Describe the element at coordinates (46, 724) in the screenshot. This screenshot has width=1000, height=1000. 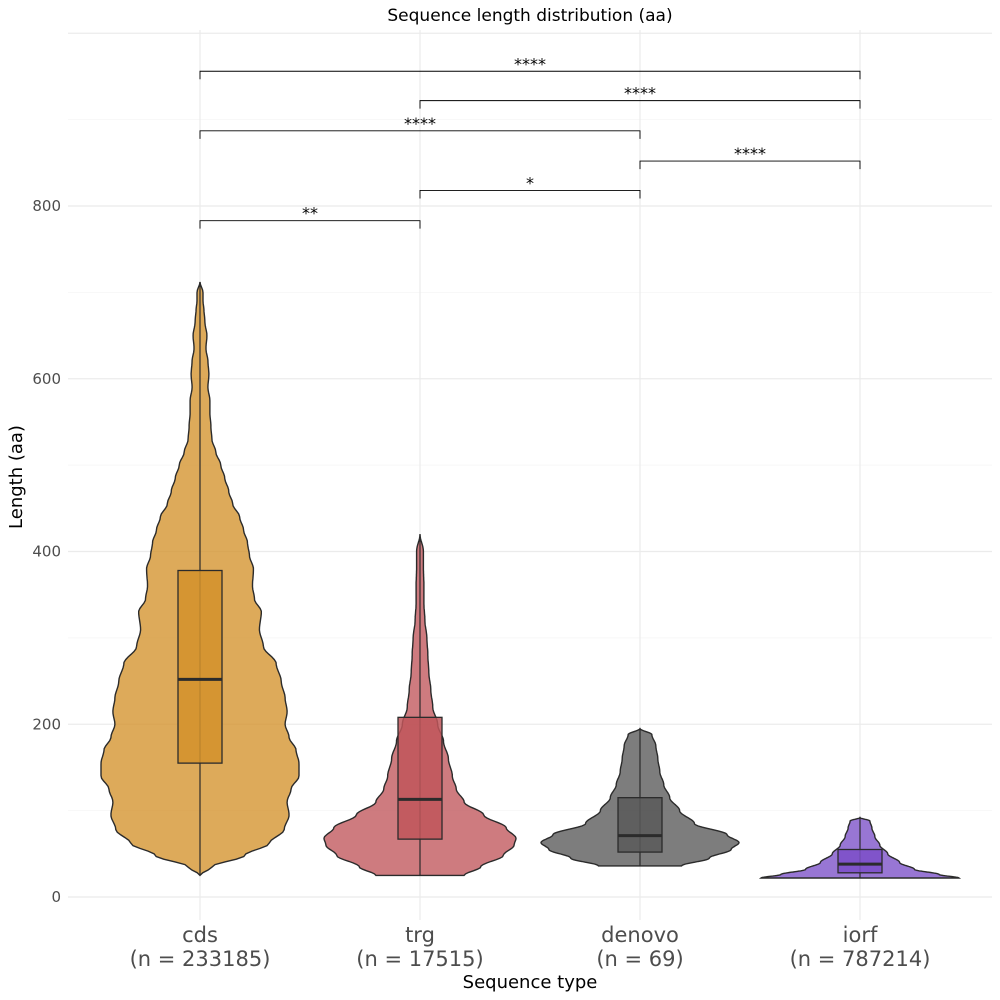
I see `y-tick-label: 200` at that location.